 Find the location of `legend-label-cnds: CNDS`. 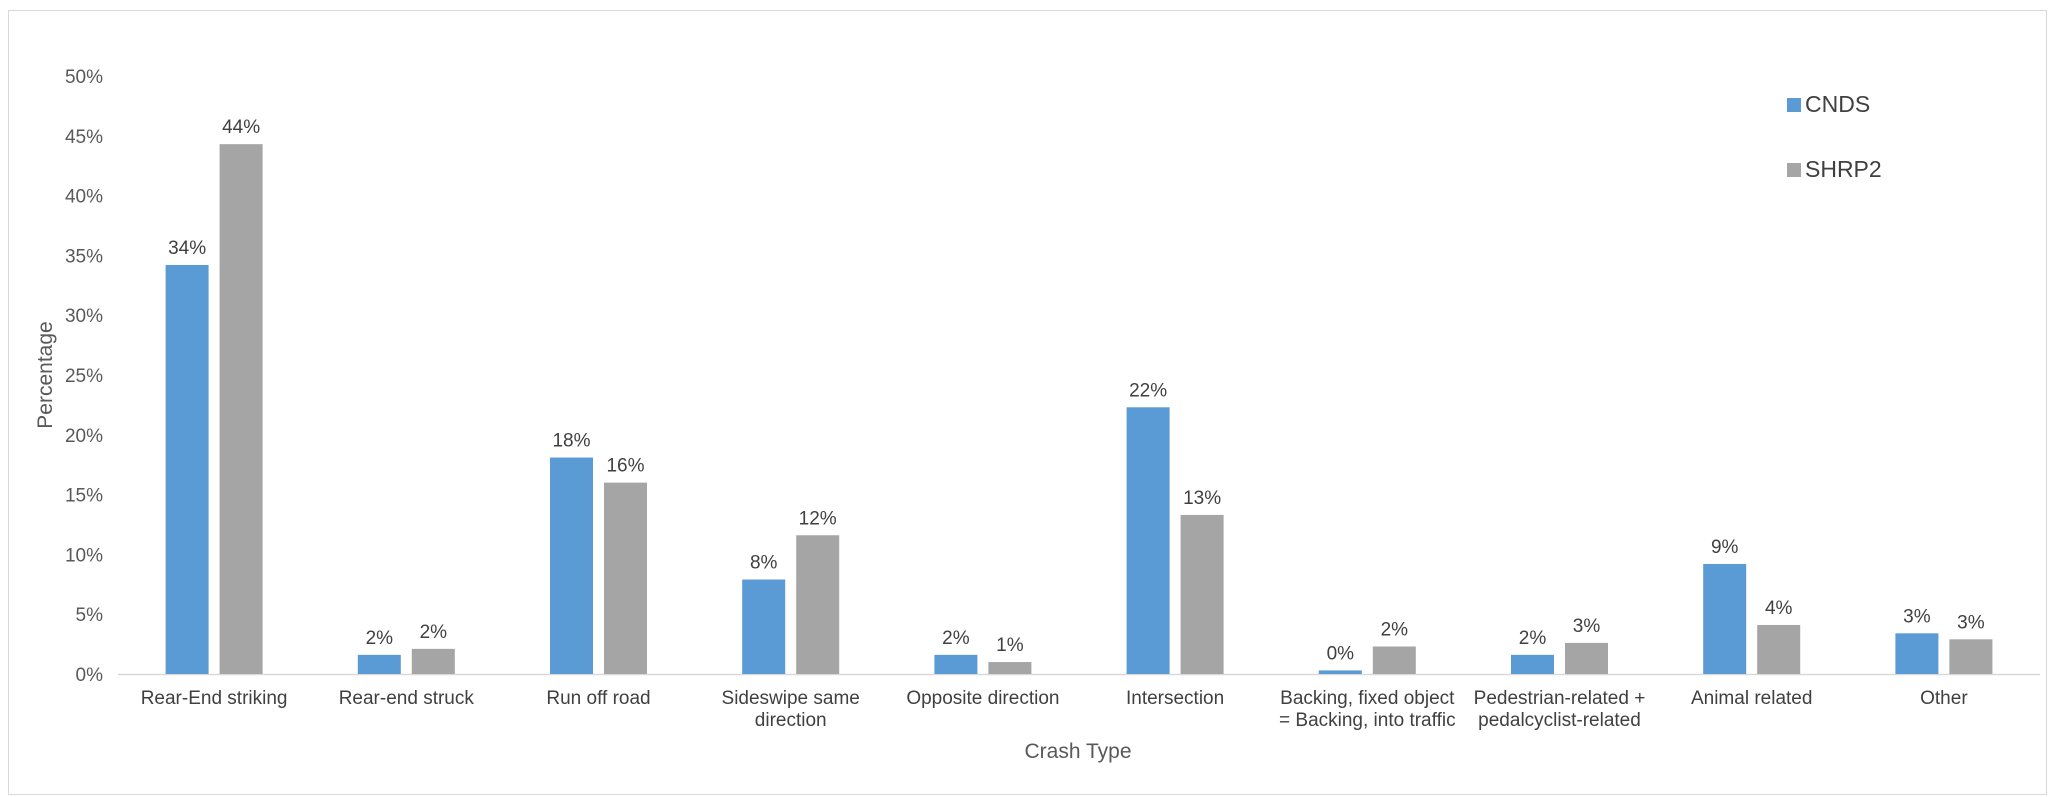

legend-label-cnds: CNDS is located at coordinates (1837, 104).